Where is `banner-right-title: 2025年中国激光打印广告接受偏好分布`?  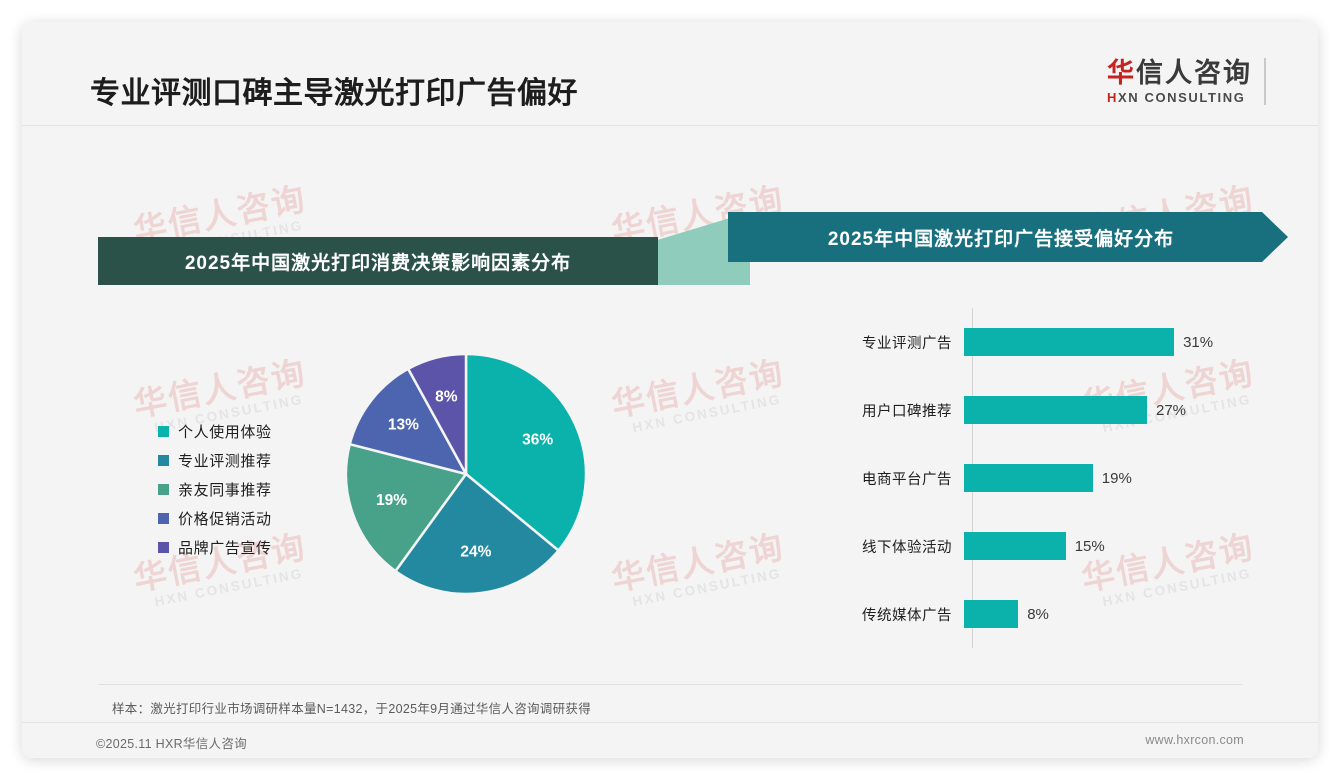 banner-right-title: 2025年中国激光打印广告接受偏好分布 is located at coordinates (1001, 239).